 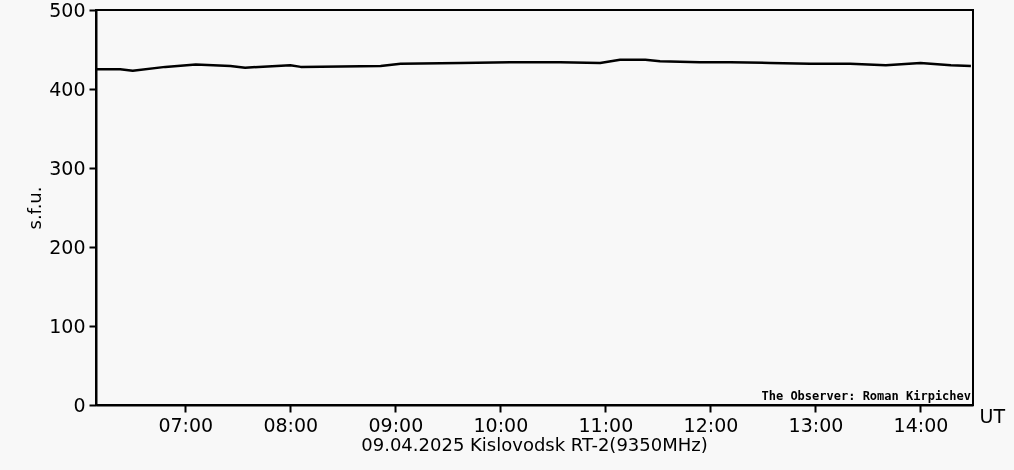 What do you see at coordinates (186, 424) in the screenshot?
I see `x-tick-label: 07:00` at bounding box center [186, 424].